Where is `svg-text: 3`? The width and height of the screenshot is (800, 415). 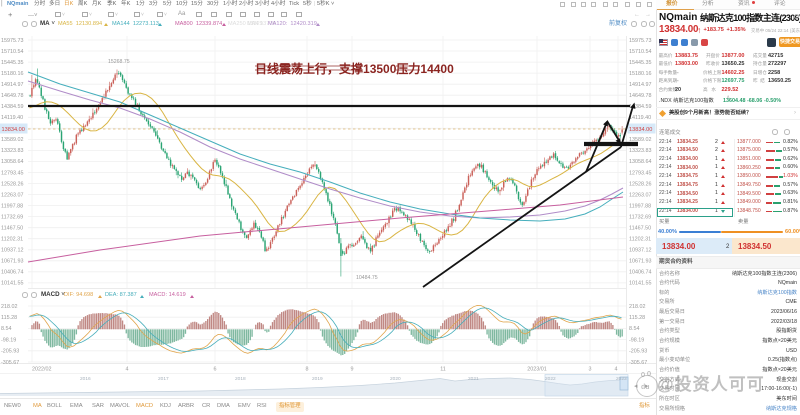 svg-text: 3 is located at coordinates (590, 370).